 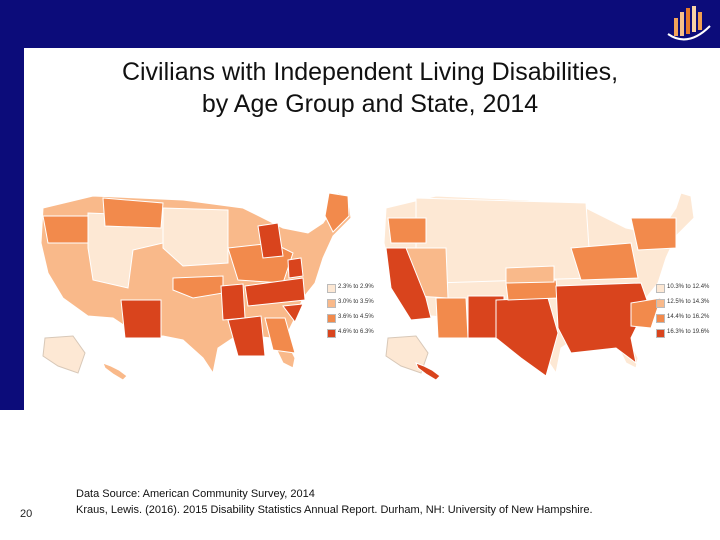 I want to click on state-southeast, so click(x=602, y=323).